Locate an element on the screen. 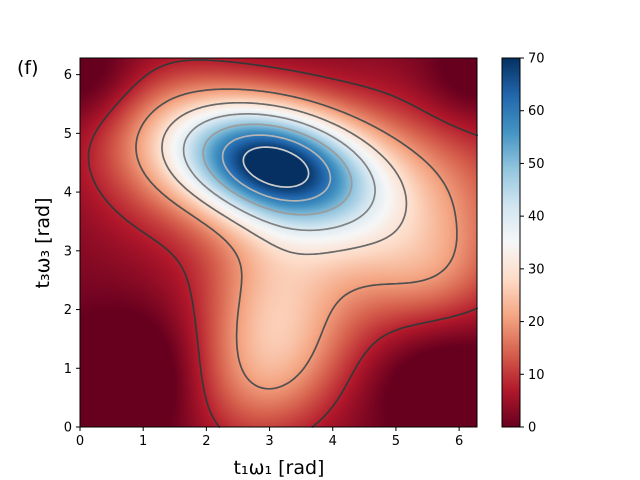 The width and height of the screenshot is (640, 480). colorbar-gradient is located at coordinates (511, 242).